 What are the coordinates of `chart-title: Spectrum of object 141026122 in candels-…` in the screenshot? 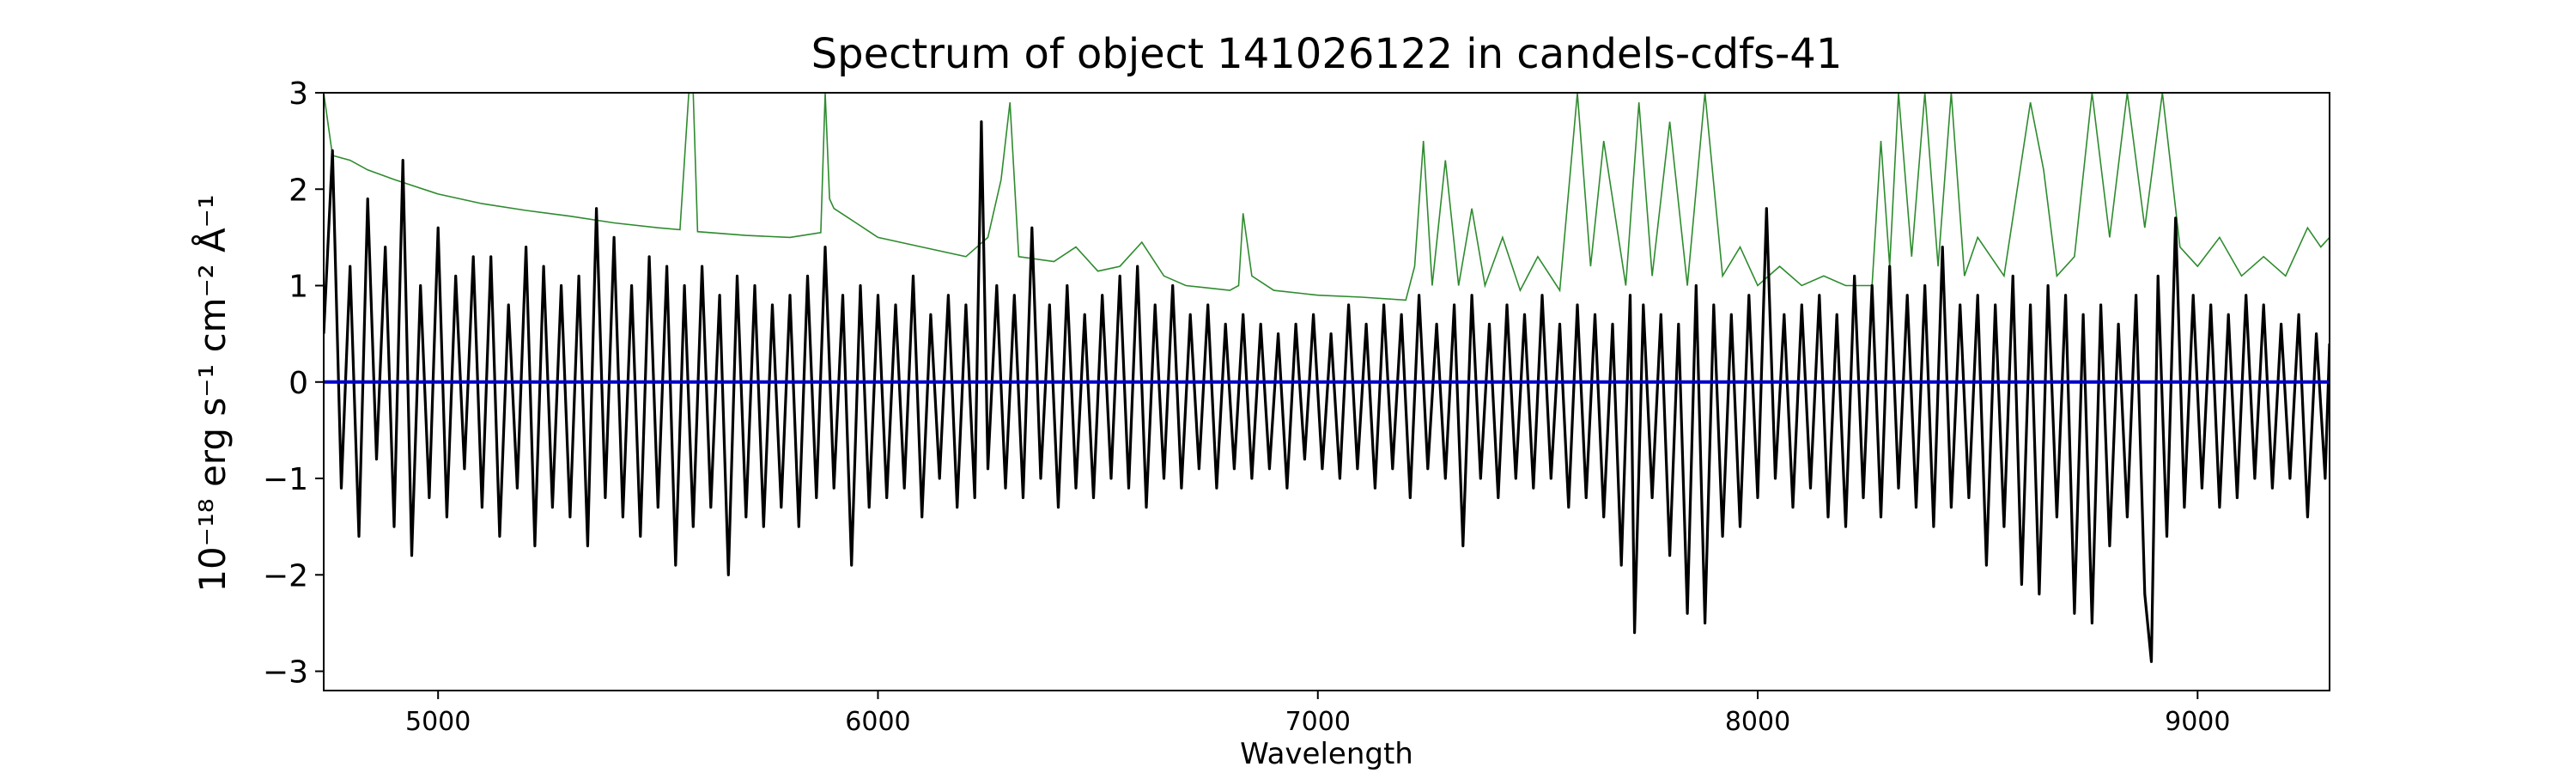 It's located at (1327, 54).